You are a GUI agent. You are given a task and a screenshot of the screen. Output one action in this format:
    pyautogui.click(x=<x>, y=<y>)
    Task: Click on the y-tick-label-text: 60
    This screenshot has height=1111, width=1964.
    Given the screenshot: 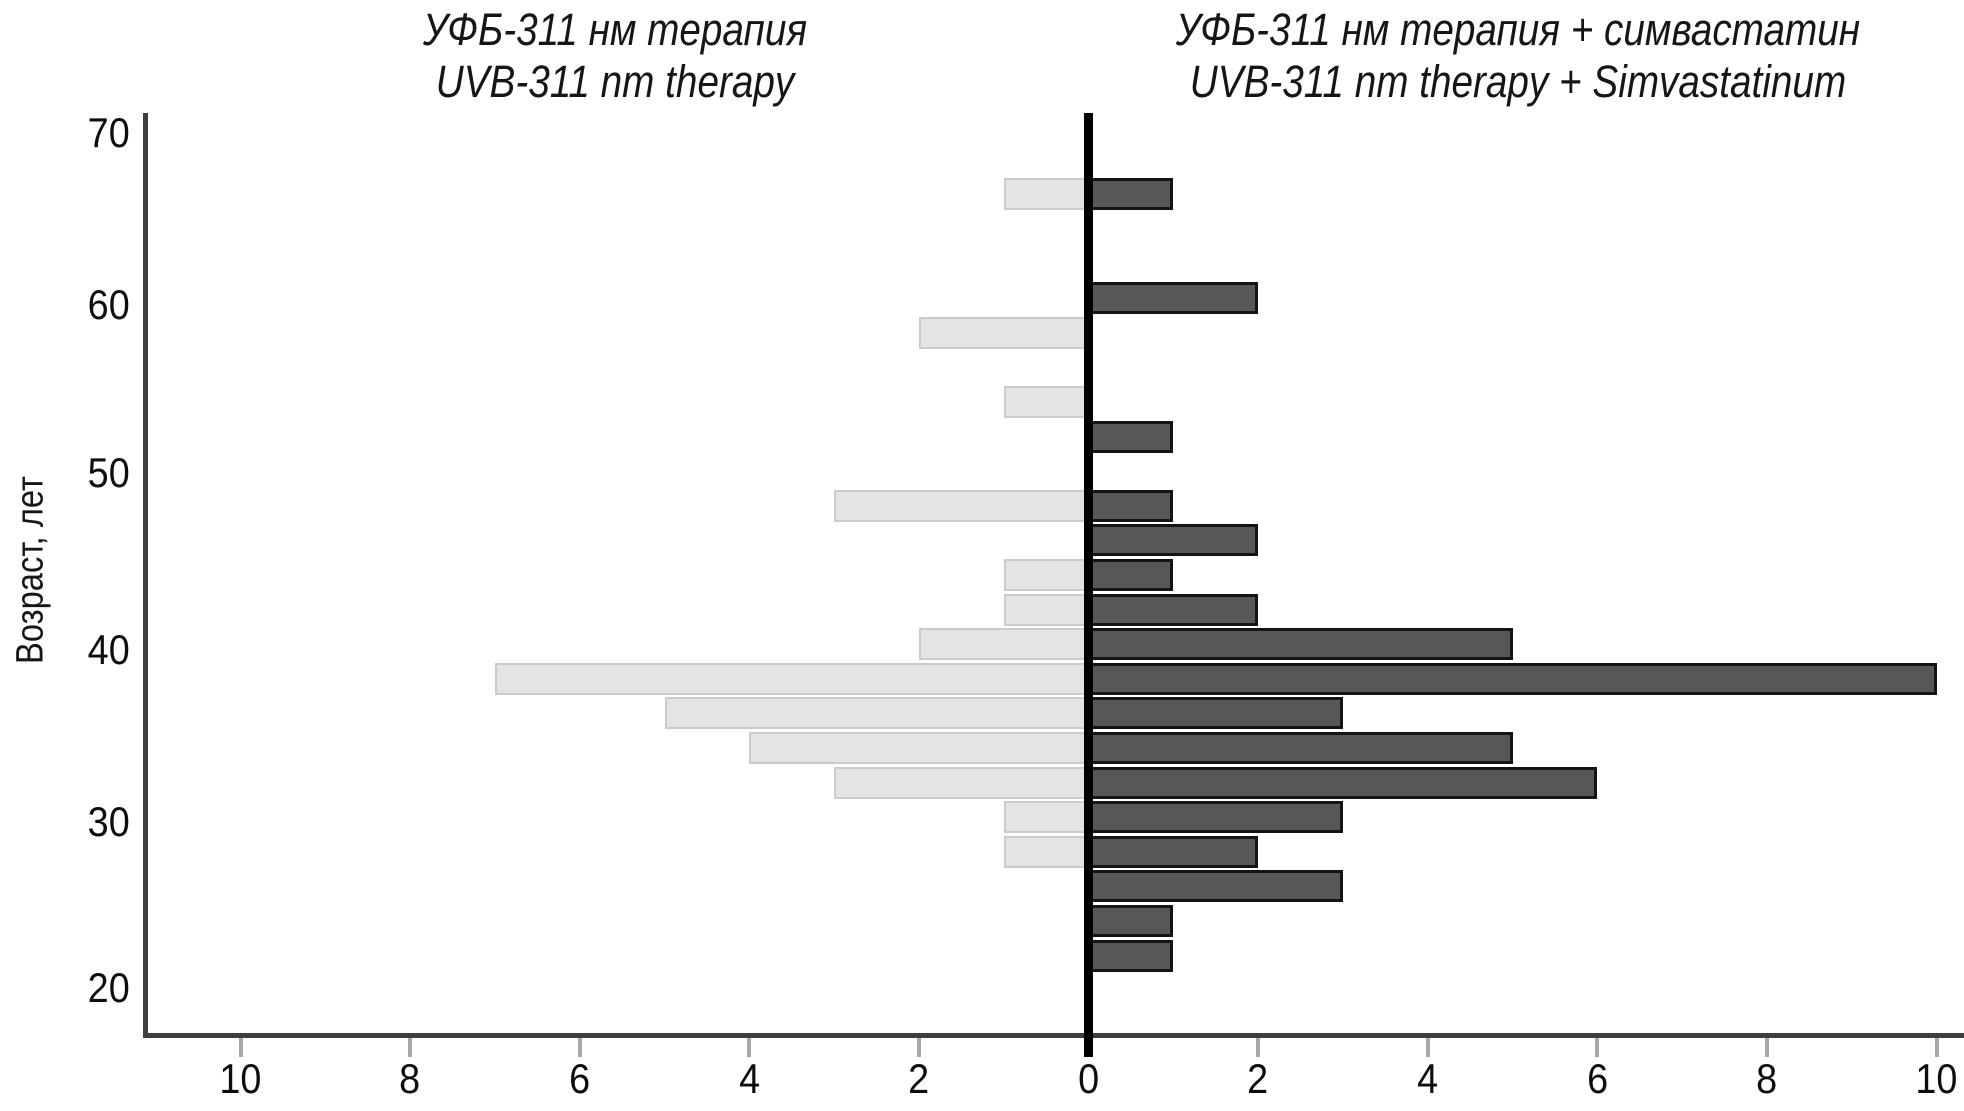 What is the action you would take?
    pyautogui.click(x=108, y=304)
    